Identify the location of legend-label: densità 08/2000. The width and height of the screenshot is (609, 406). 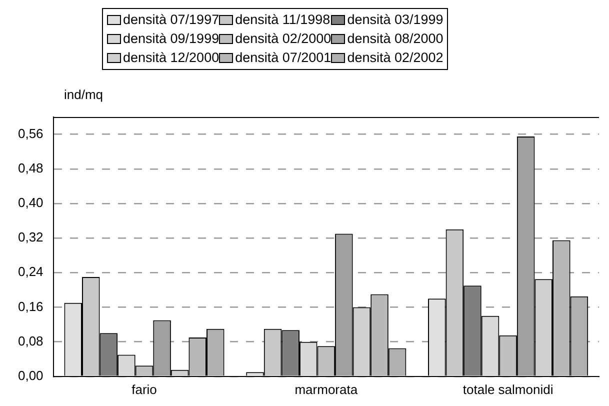
(395, 39).